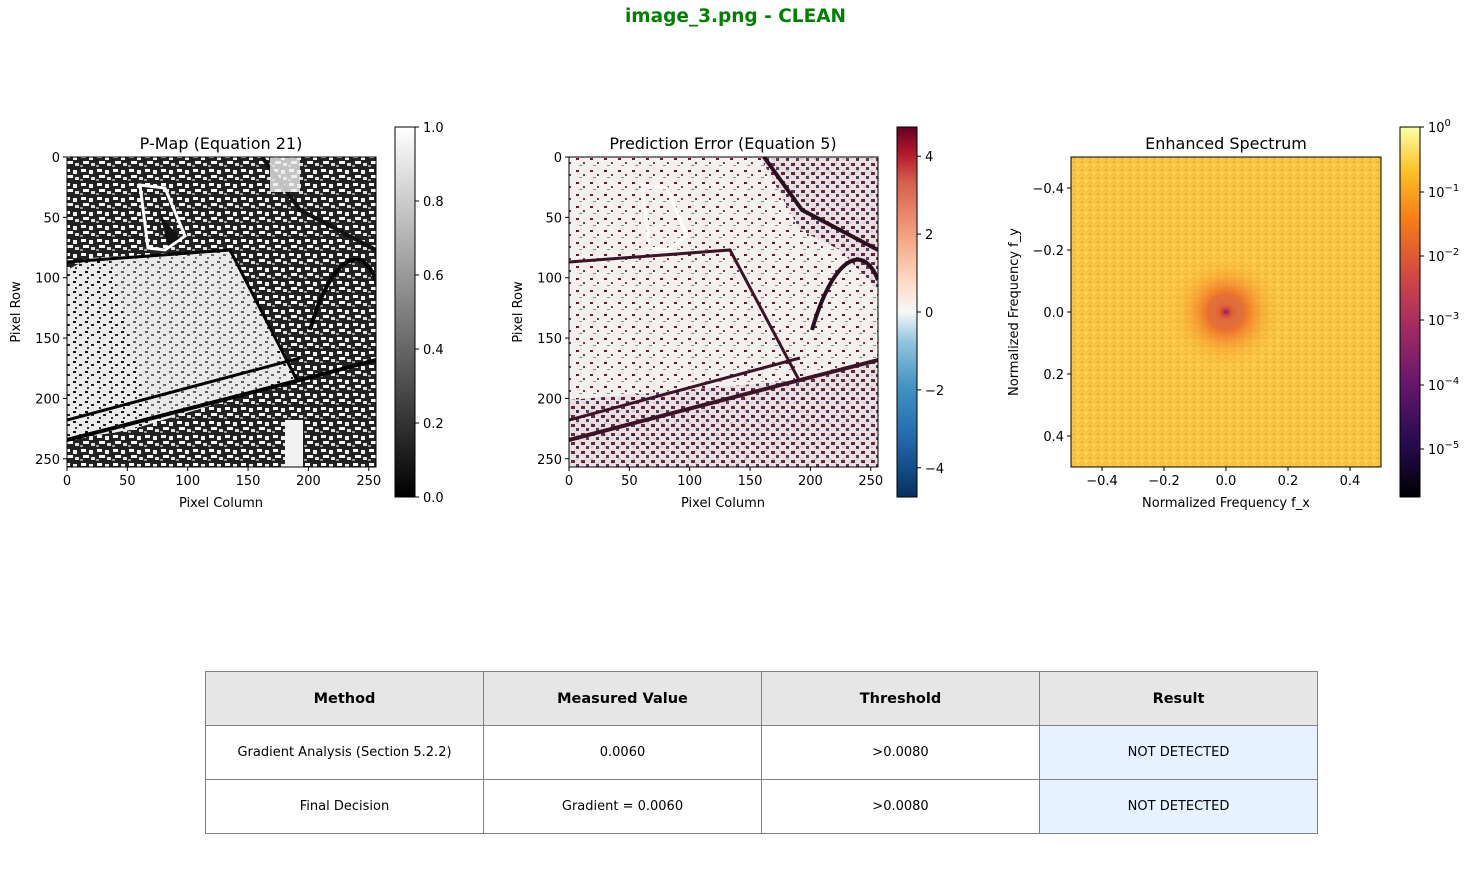 The height and width of the screenshot is (890, 1471). What do you see at coordinates (558, 158) in the screenshot?
I see `prediction-error-y-tick-label: 0` at bounding box center [558, 158].